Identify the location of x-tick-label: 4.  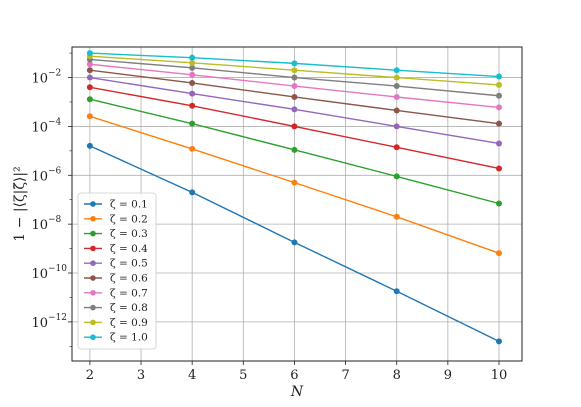
(192, 375).